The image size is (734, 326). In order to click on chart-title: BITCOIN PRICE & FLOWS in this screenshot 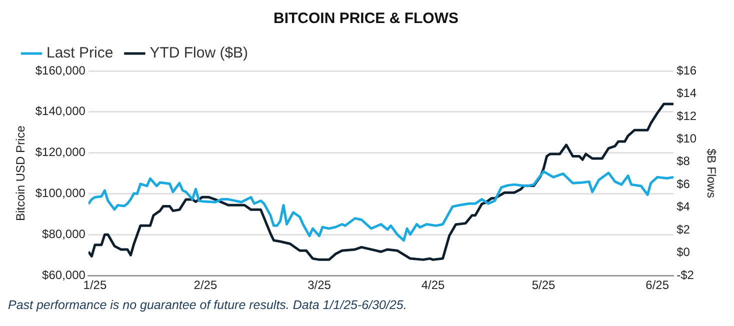, I will do `click(366, 19)`.